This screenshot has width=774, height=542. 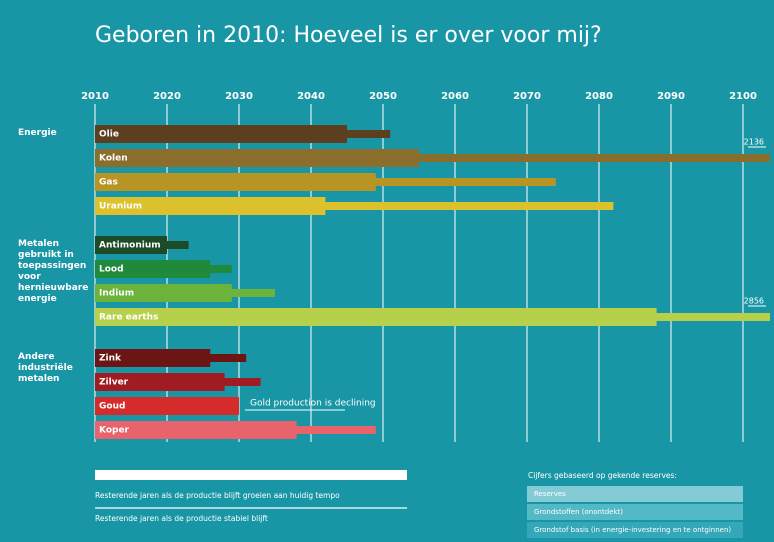 I want to click on category-label: Lood, so click(x=111, y=270).